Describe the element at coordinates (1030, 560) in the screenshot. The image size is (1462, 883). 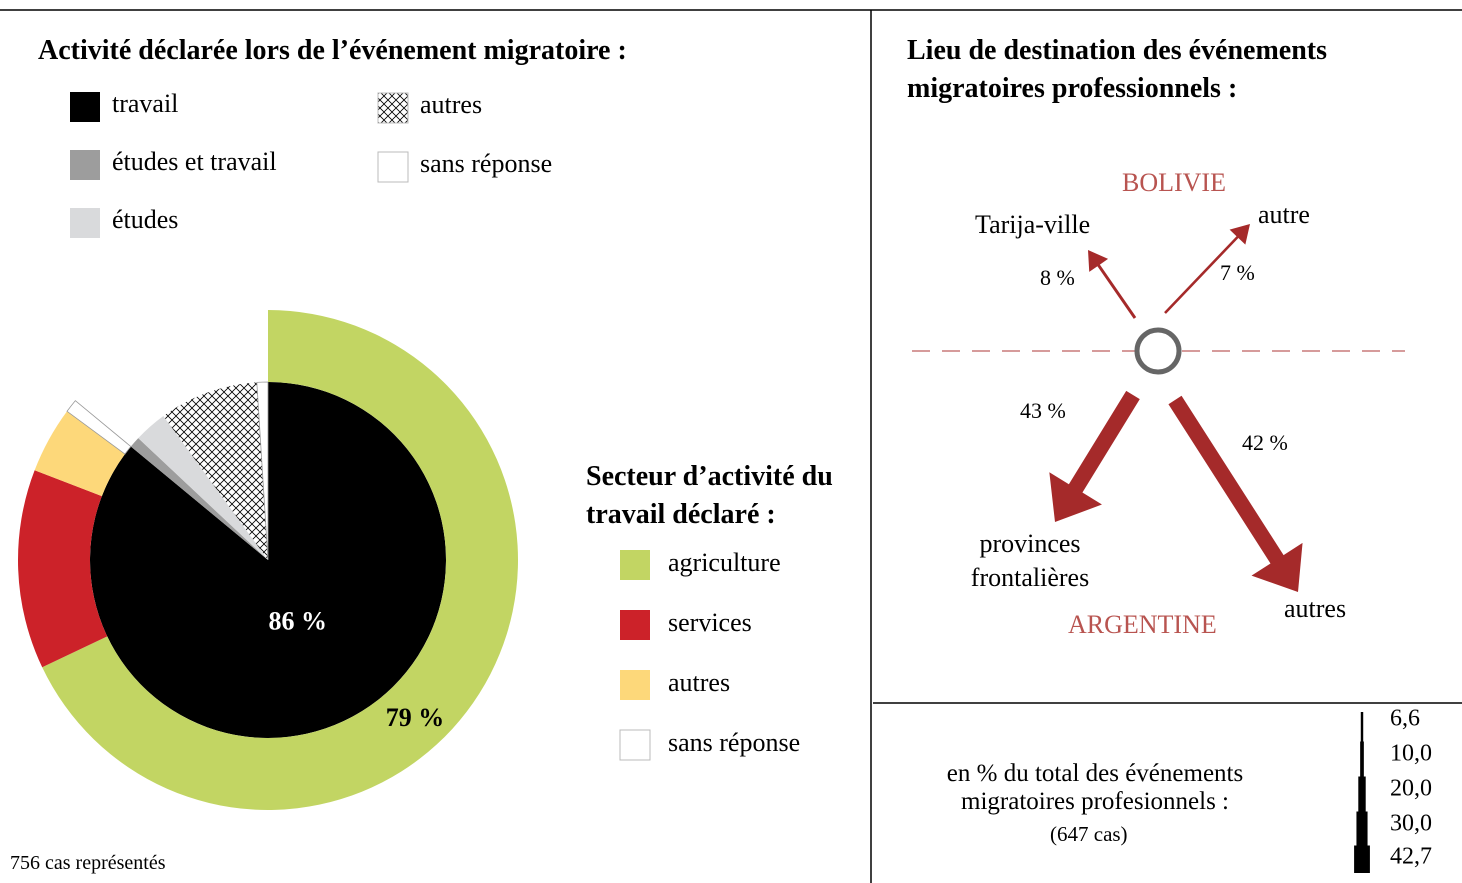
I see `flow-label: provinces frontalières` at that location.